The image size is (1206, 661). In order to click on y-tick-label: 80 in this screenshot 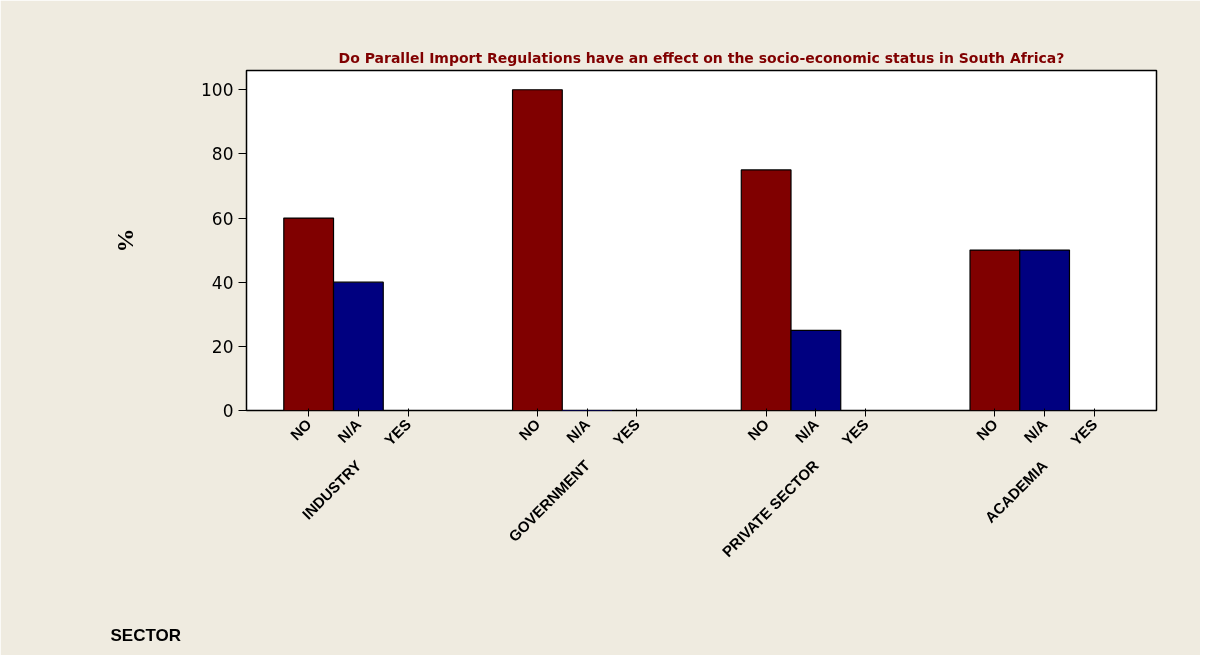, I will do `click(222, 154)`.